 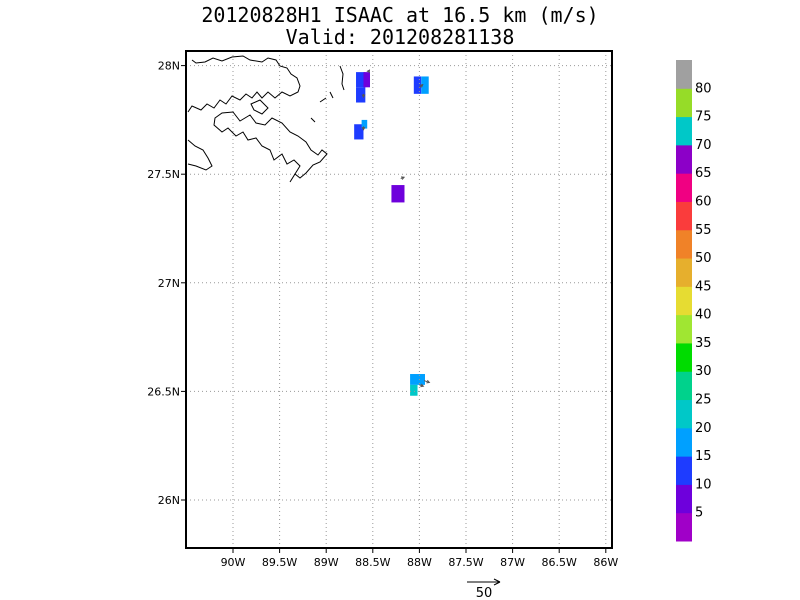 What do you see at coordinates (163, 174) in the screenshot?
I see `y-tick-label: 27.5N` at bounding box center [163, 174].